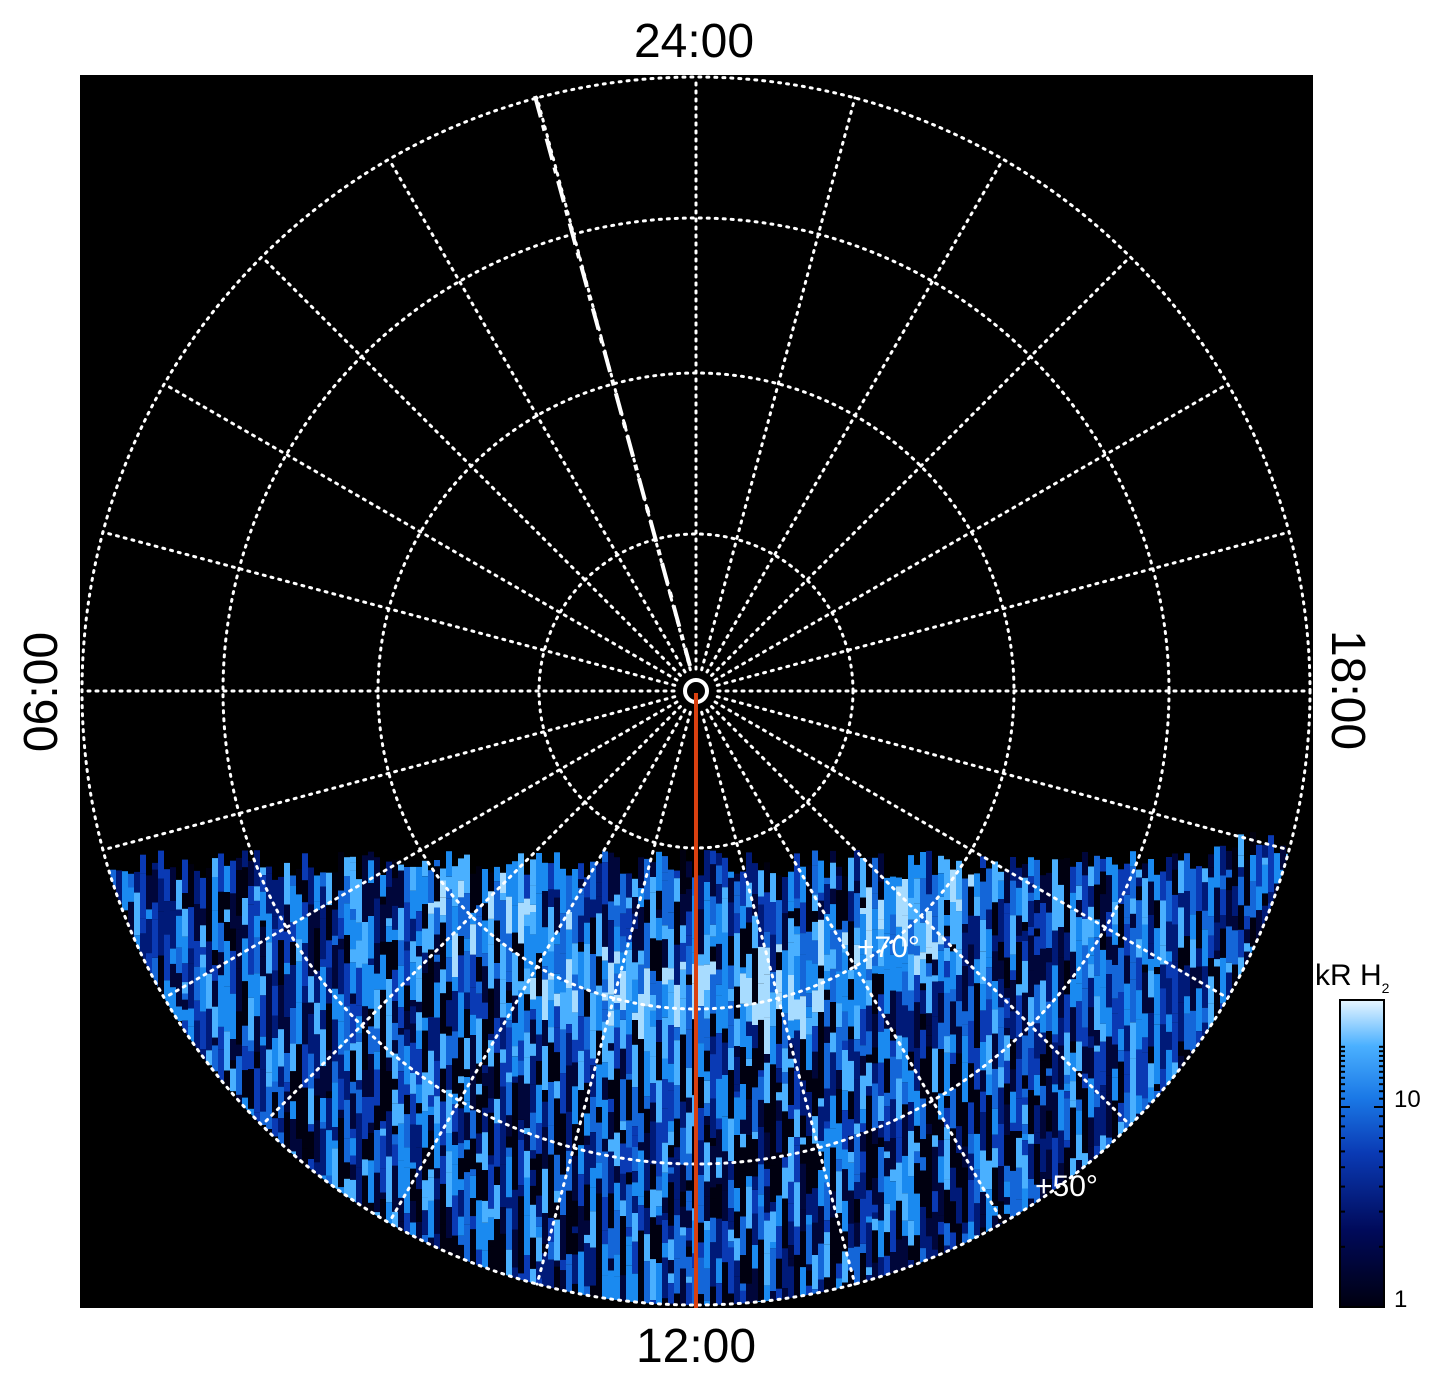  Describe the element at coordinates (41, 692) in the screenshot. I see `local-time-label-left: 06:00` at that location.